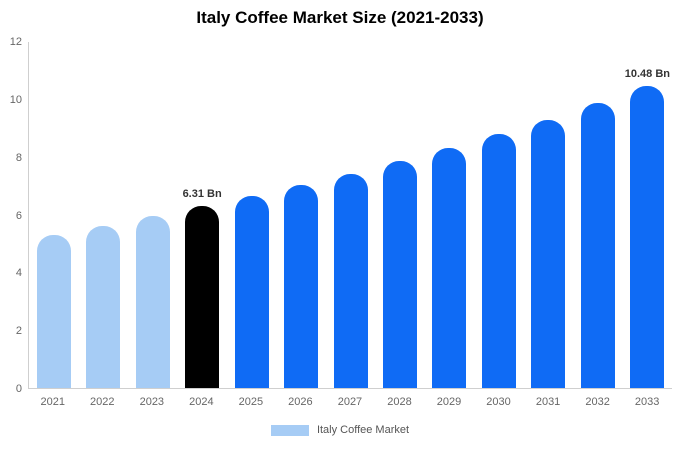  What do you see at coordinates (548, 253) in the screenshot?
I see `bar-2031` at bounding box center [548, 253].